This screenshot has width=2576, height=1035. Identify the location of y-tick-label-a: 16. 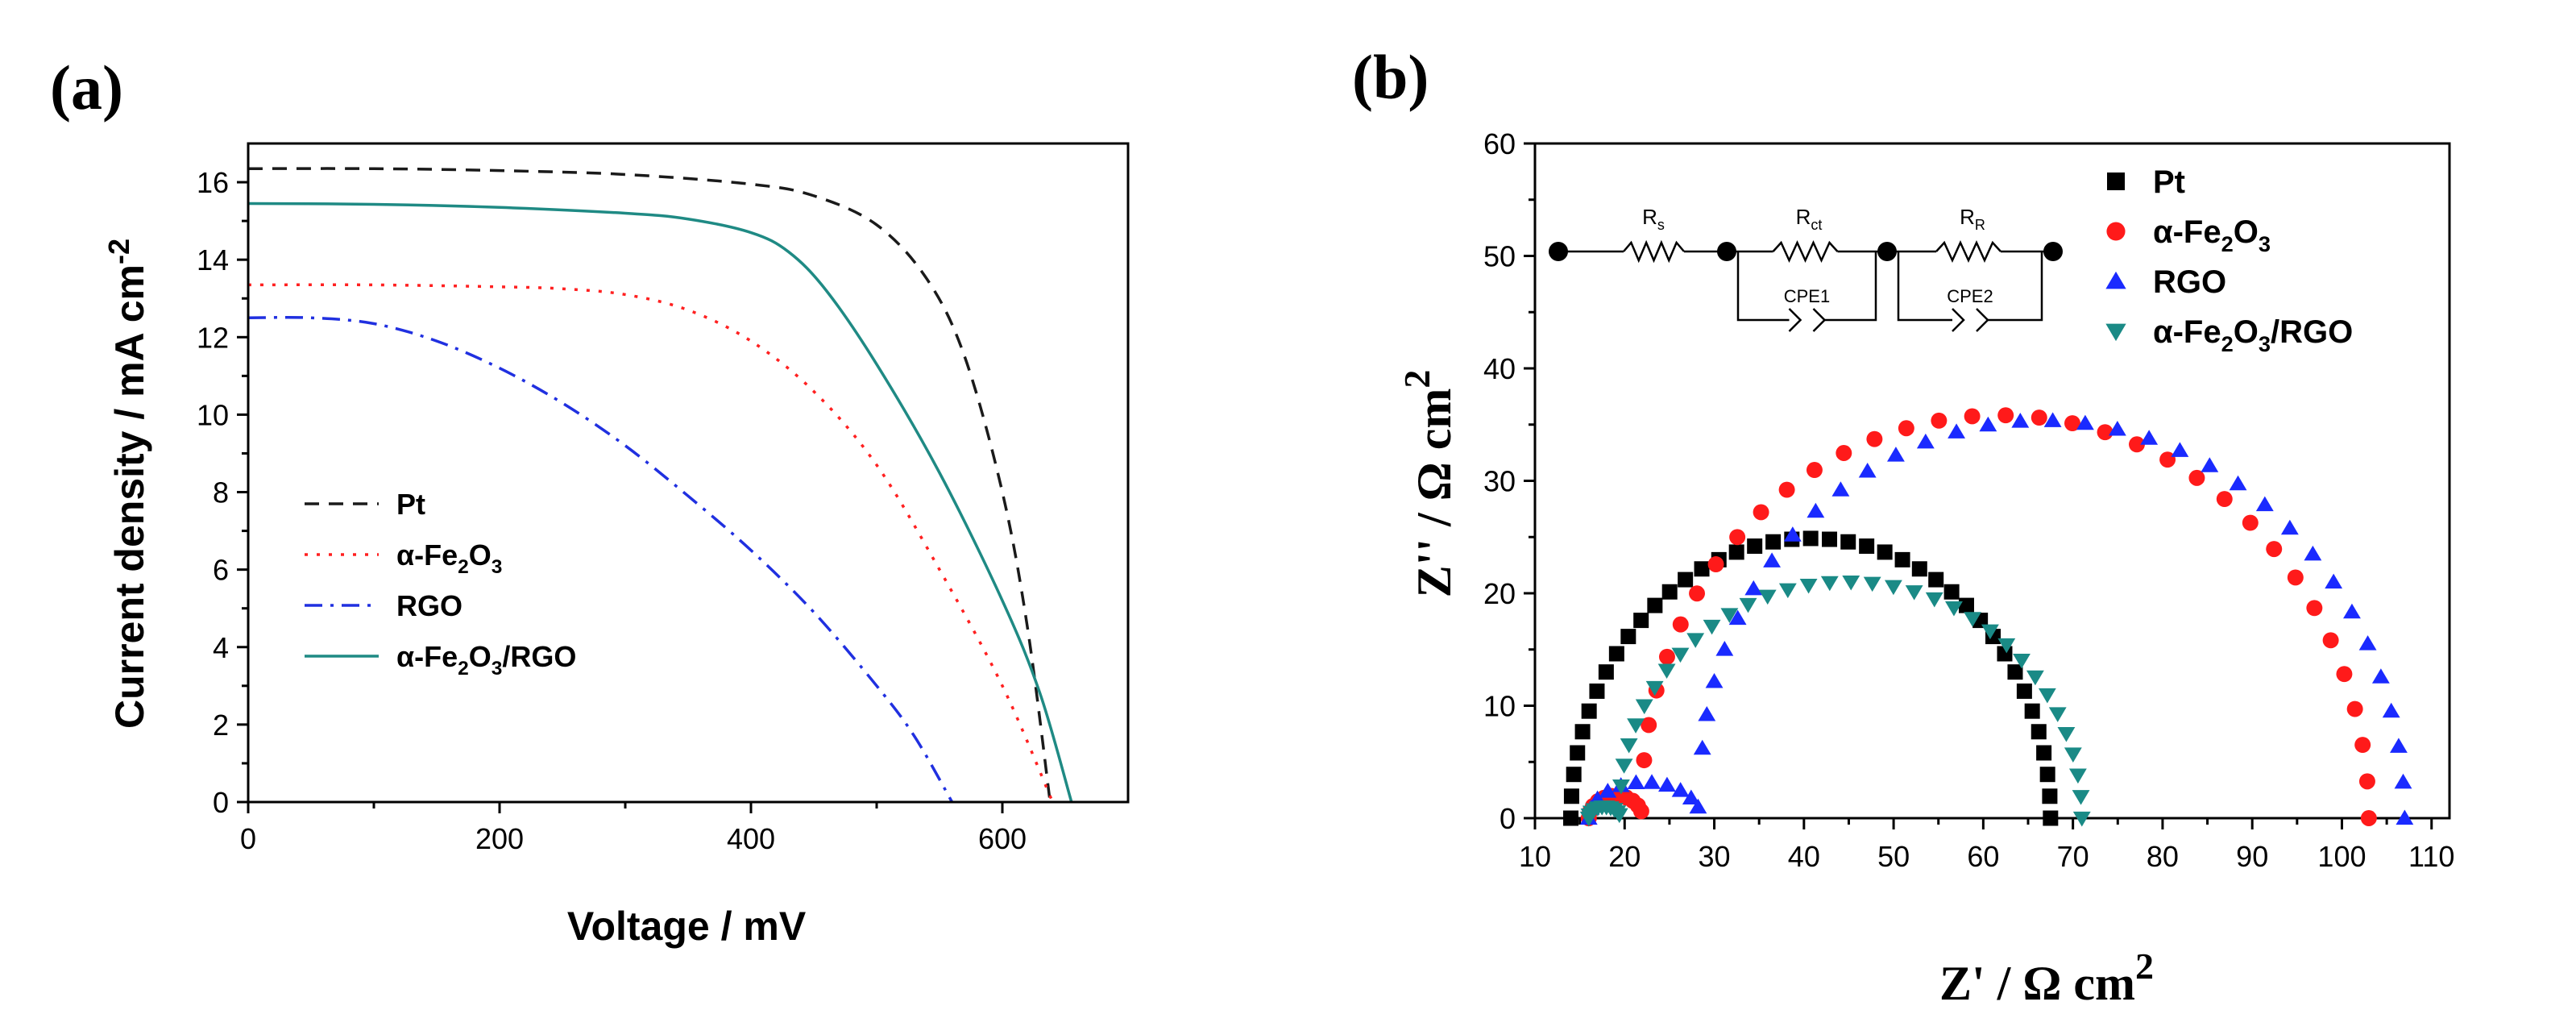
(213, 182).